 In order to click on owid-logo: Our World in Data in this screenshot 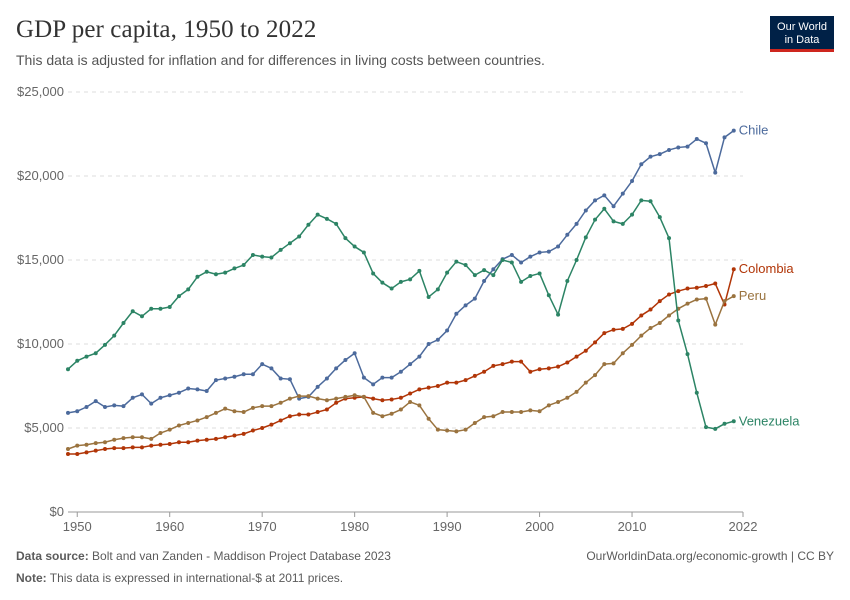, I will do `click(802, 34)`.